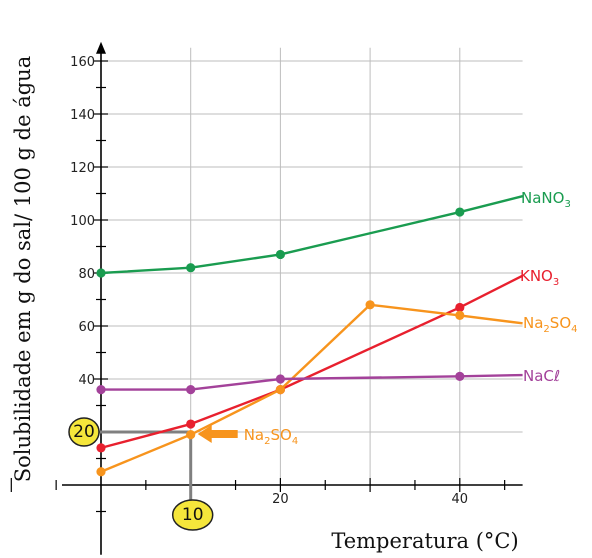  I want to click on y-tick-label-100: 100, so click(82, 221).